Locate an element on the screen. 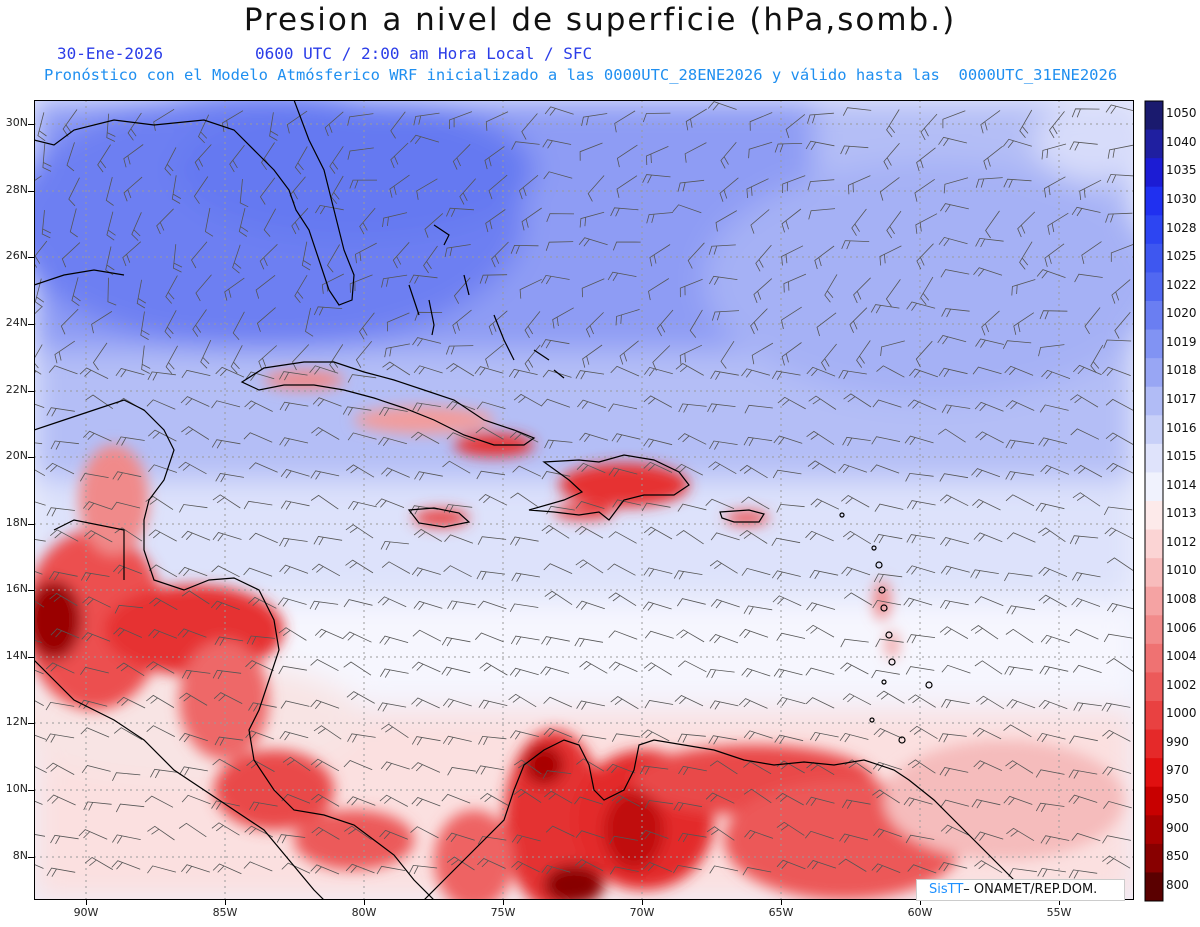 Image resolution: width=1200 pixels, height=927 pixels. lat-label: 10N is located at coordinates (16, 788).